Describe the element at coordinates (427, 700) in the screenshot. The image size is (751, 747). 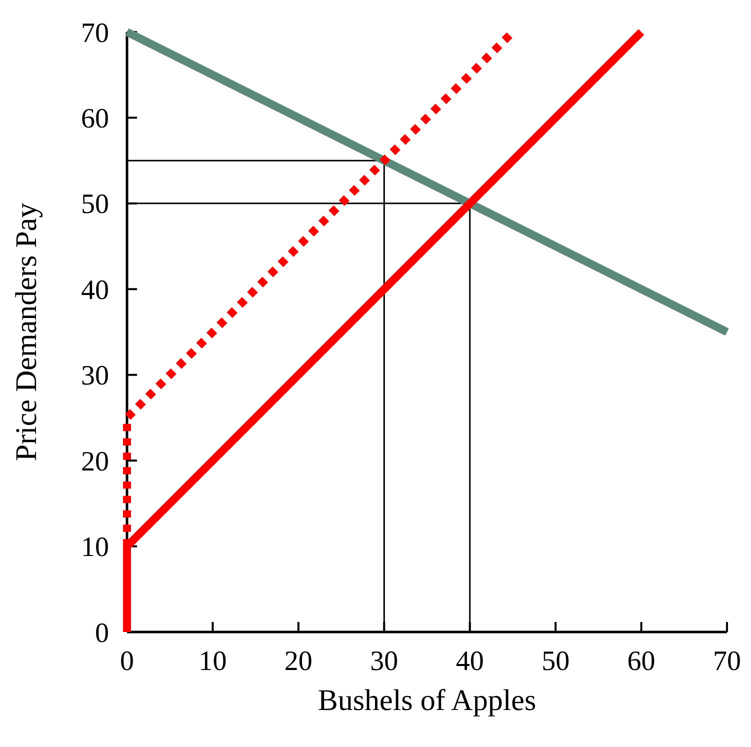
I see `x-axis-title: Bushels of Apples` at that location.